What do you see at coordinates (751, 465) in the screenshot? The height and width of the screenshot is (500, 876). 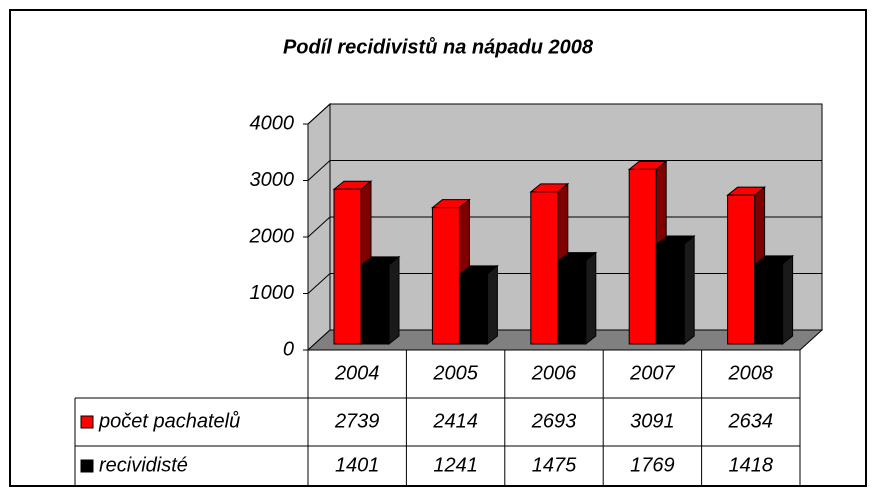 I see `table-value: 1418` at bounding box center [751, 465].